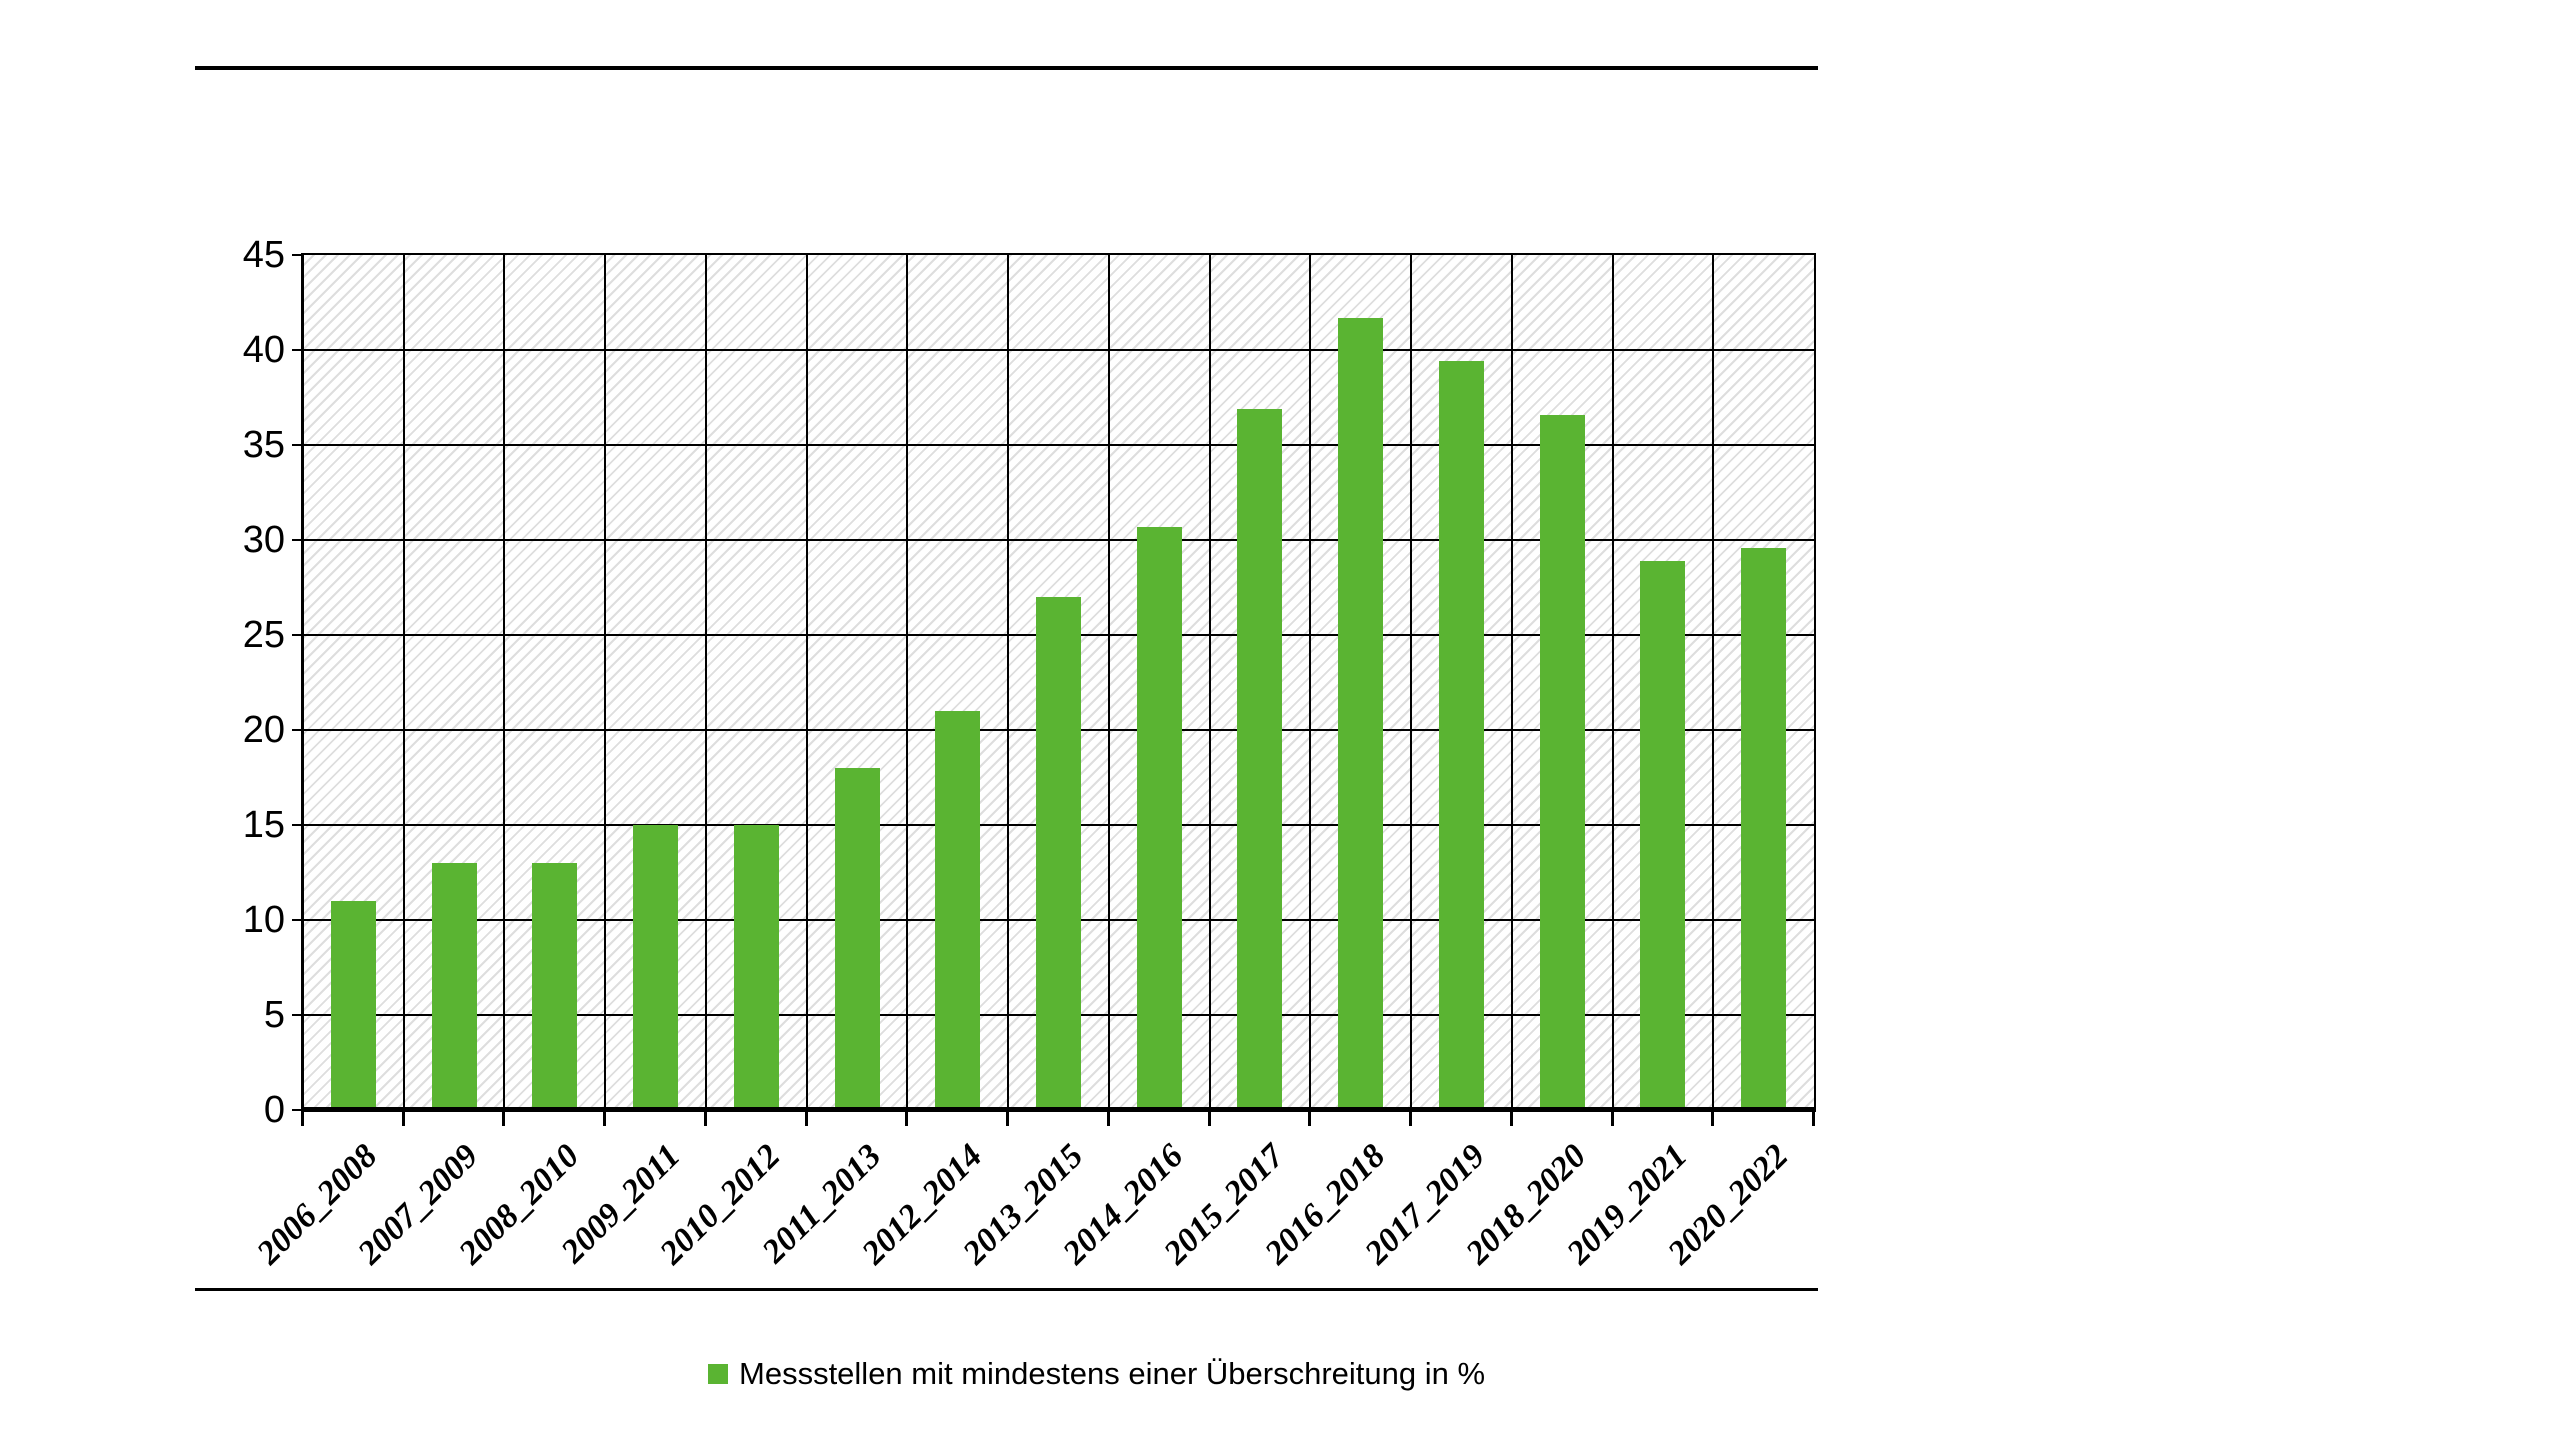 The width and height of the screenshot is (2560, 1440). Describe the element at coordinates (1562, 762) in the screenshot. I see `bar-2018_2020` at that location.